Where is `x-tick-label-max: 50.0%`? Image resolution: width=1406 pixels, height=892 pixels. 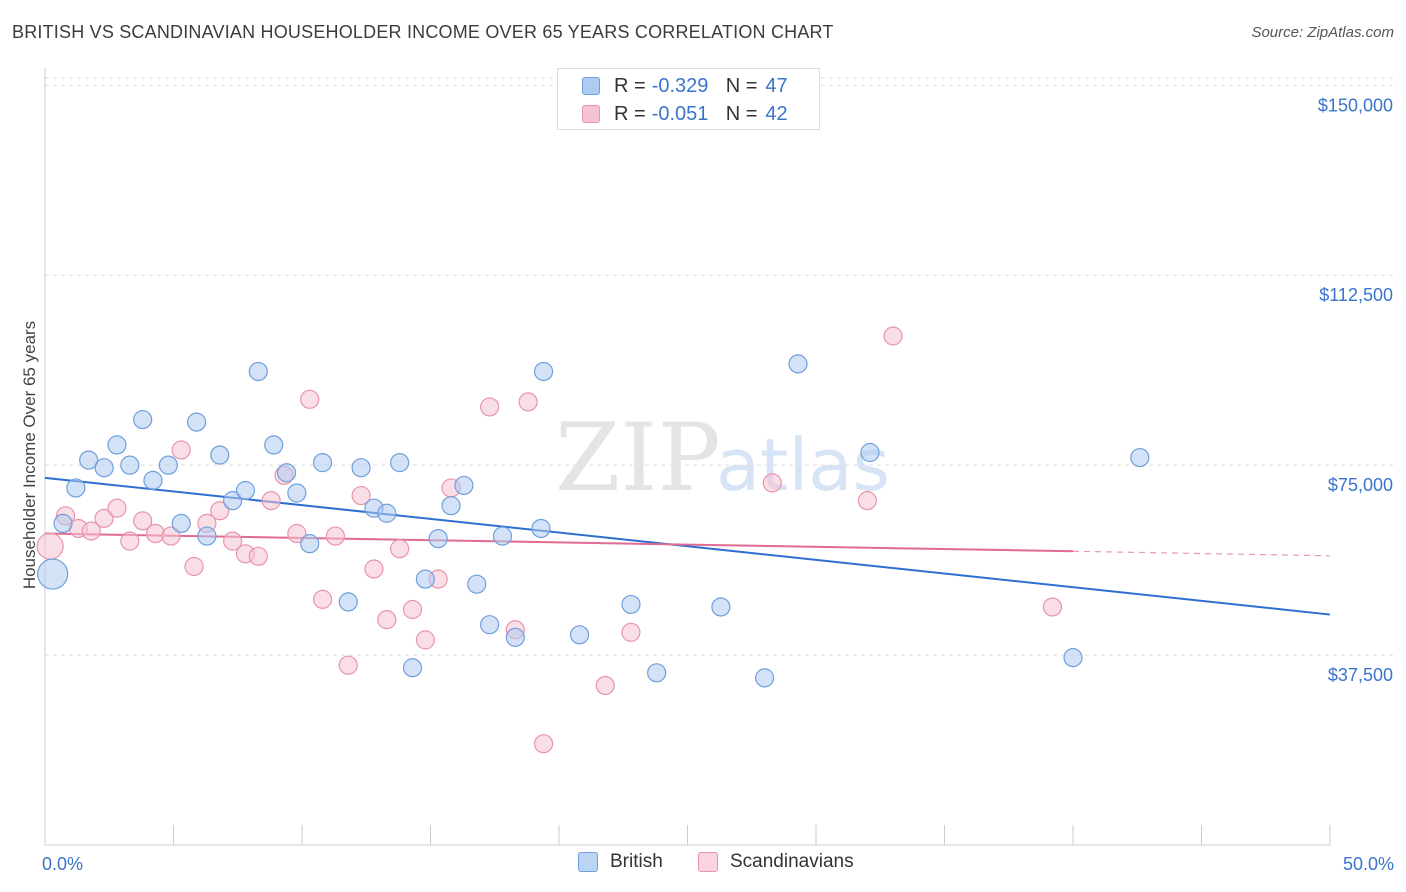
x-tick-label-max: 50.0% is located at coordinates (1368, 864).